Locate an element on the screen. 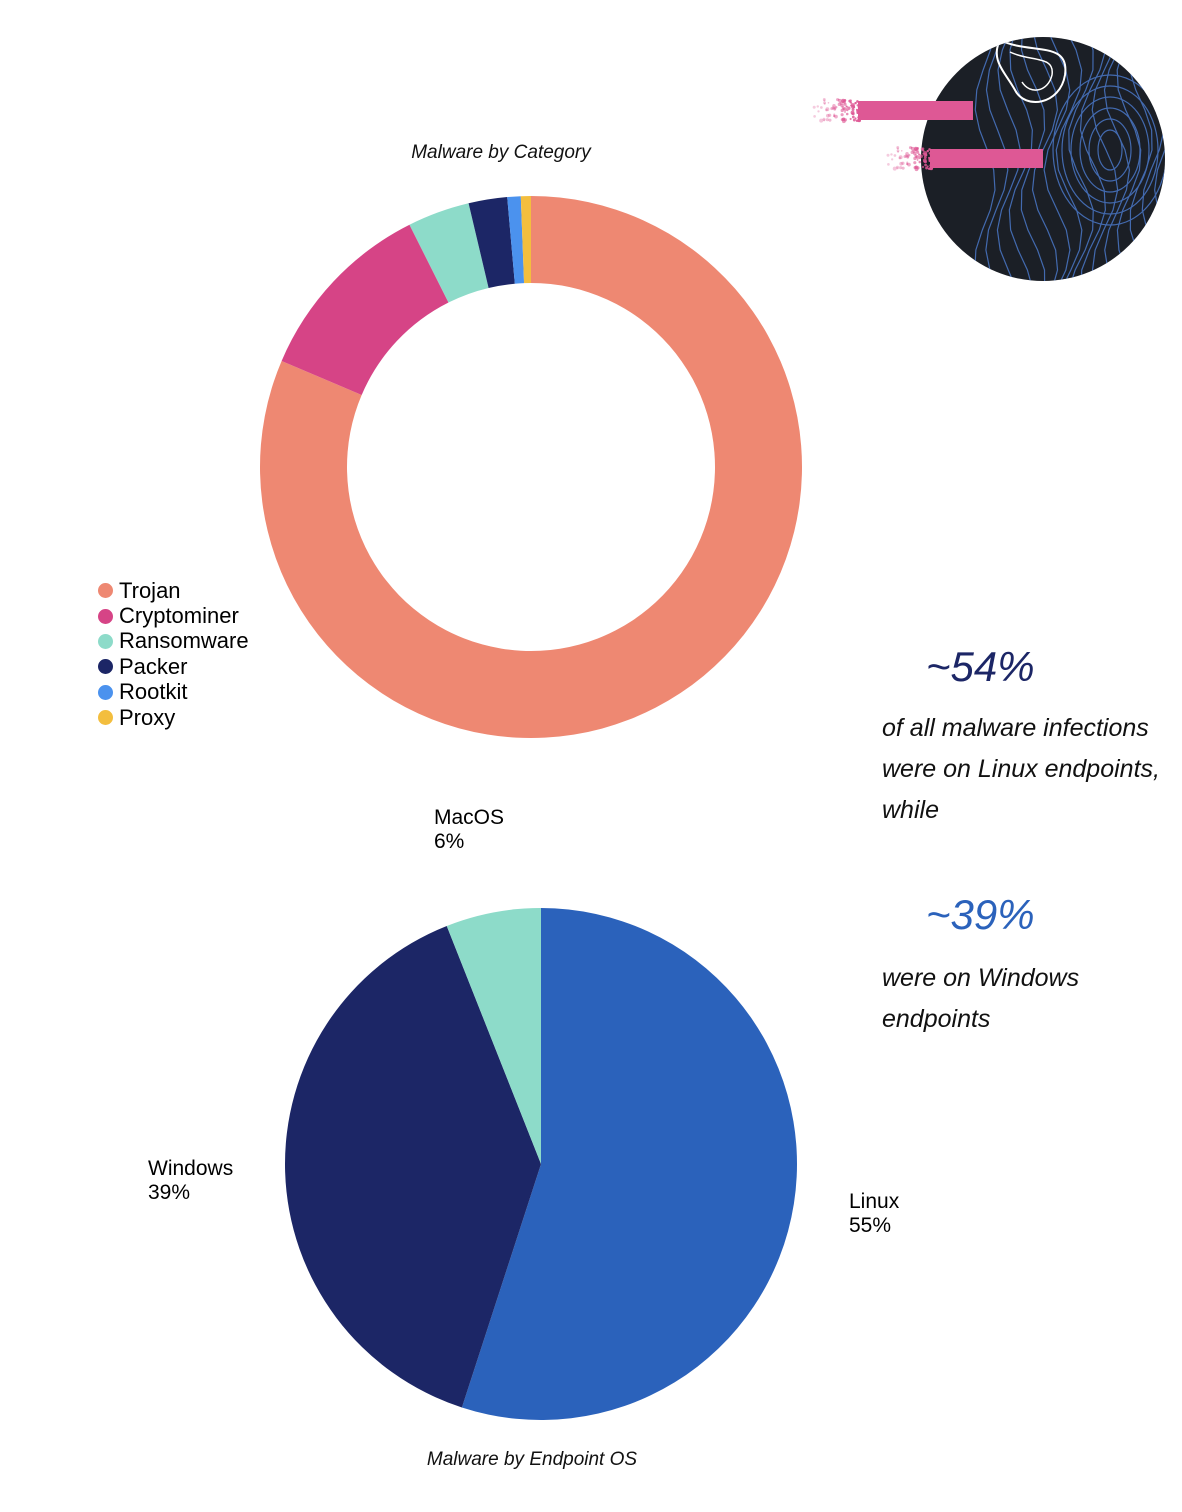 The height and width of the screenshot is (1512, 1182). legend-item-trojan: Trojan is located at coordinates (173, 590).